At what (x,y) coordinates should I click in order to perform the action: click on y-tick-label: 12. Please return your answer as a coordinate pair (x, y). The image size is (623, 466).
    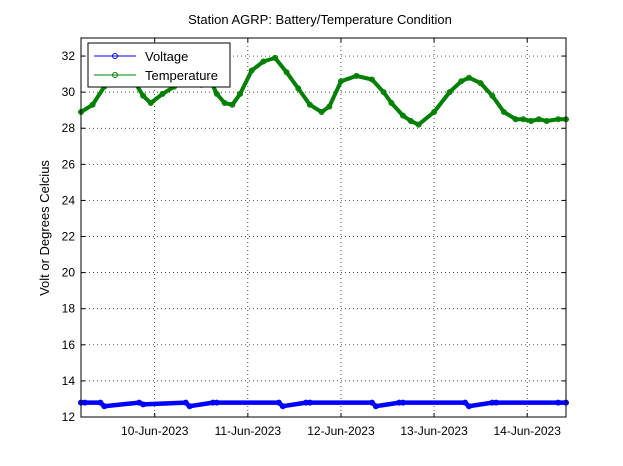
    Looking at the image, I should click on (69, 417).